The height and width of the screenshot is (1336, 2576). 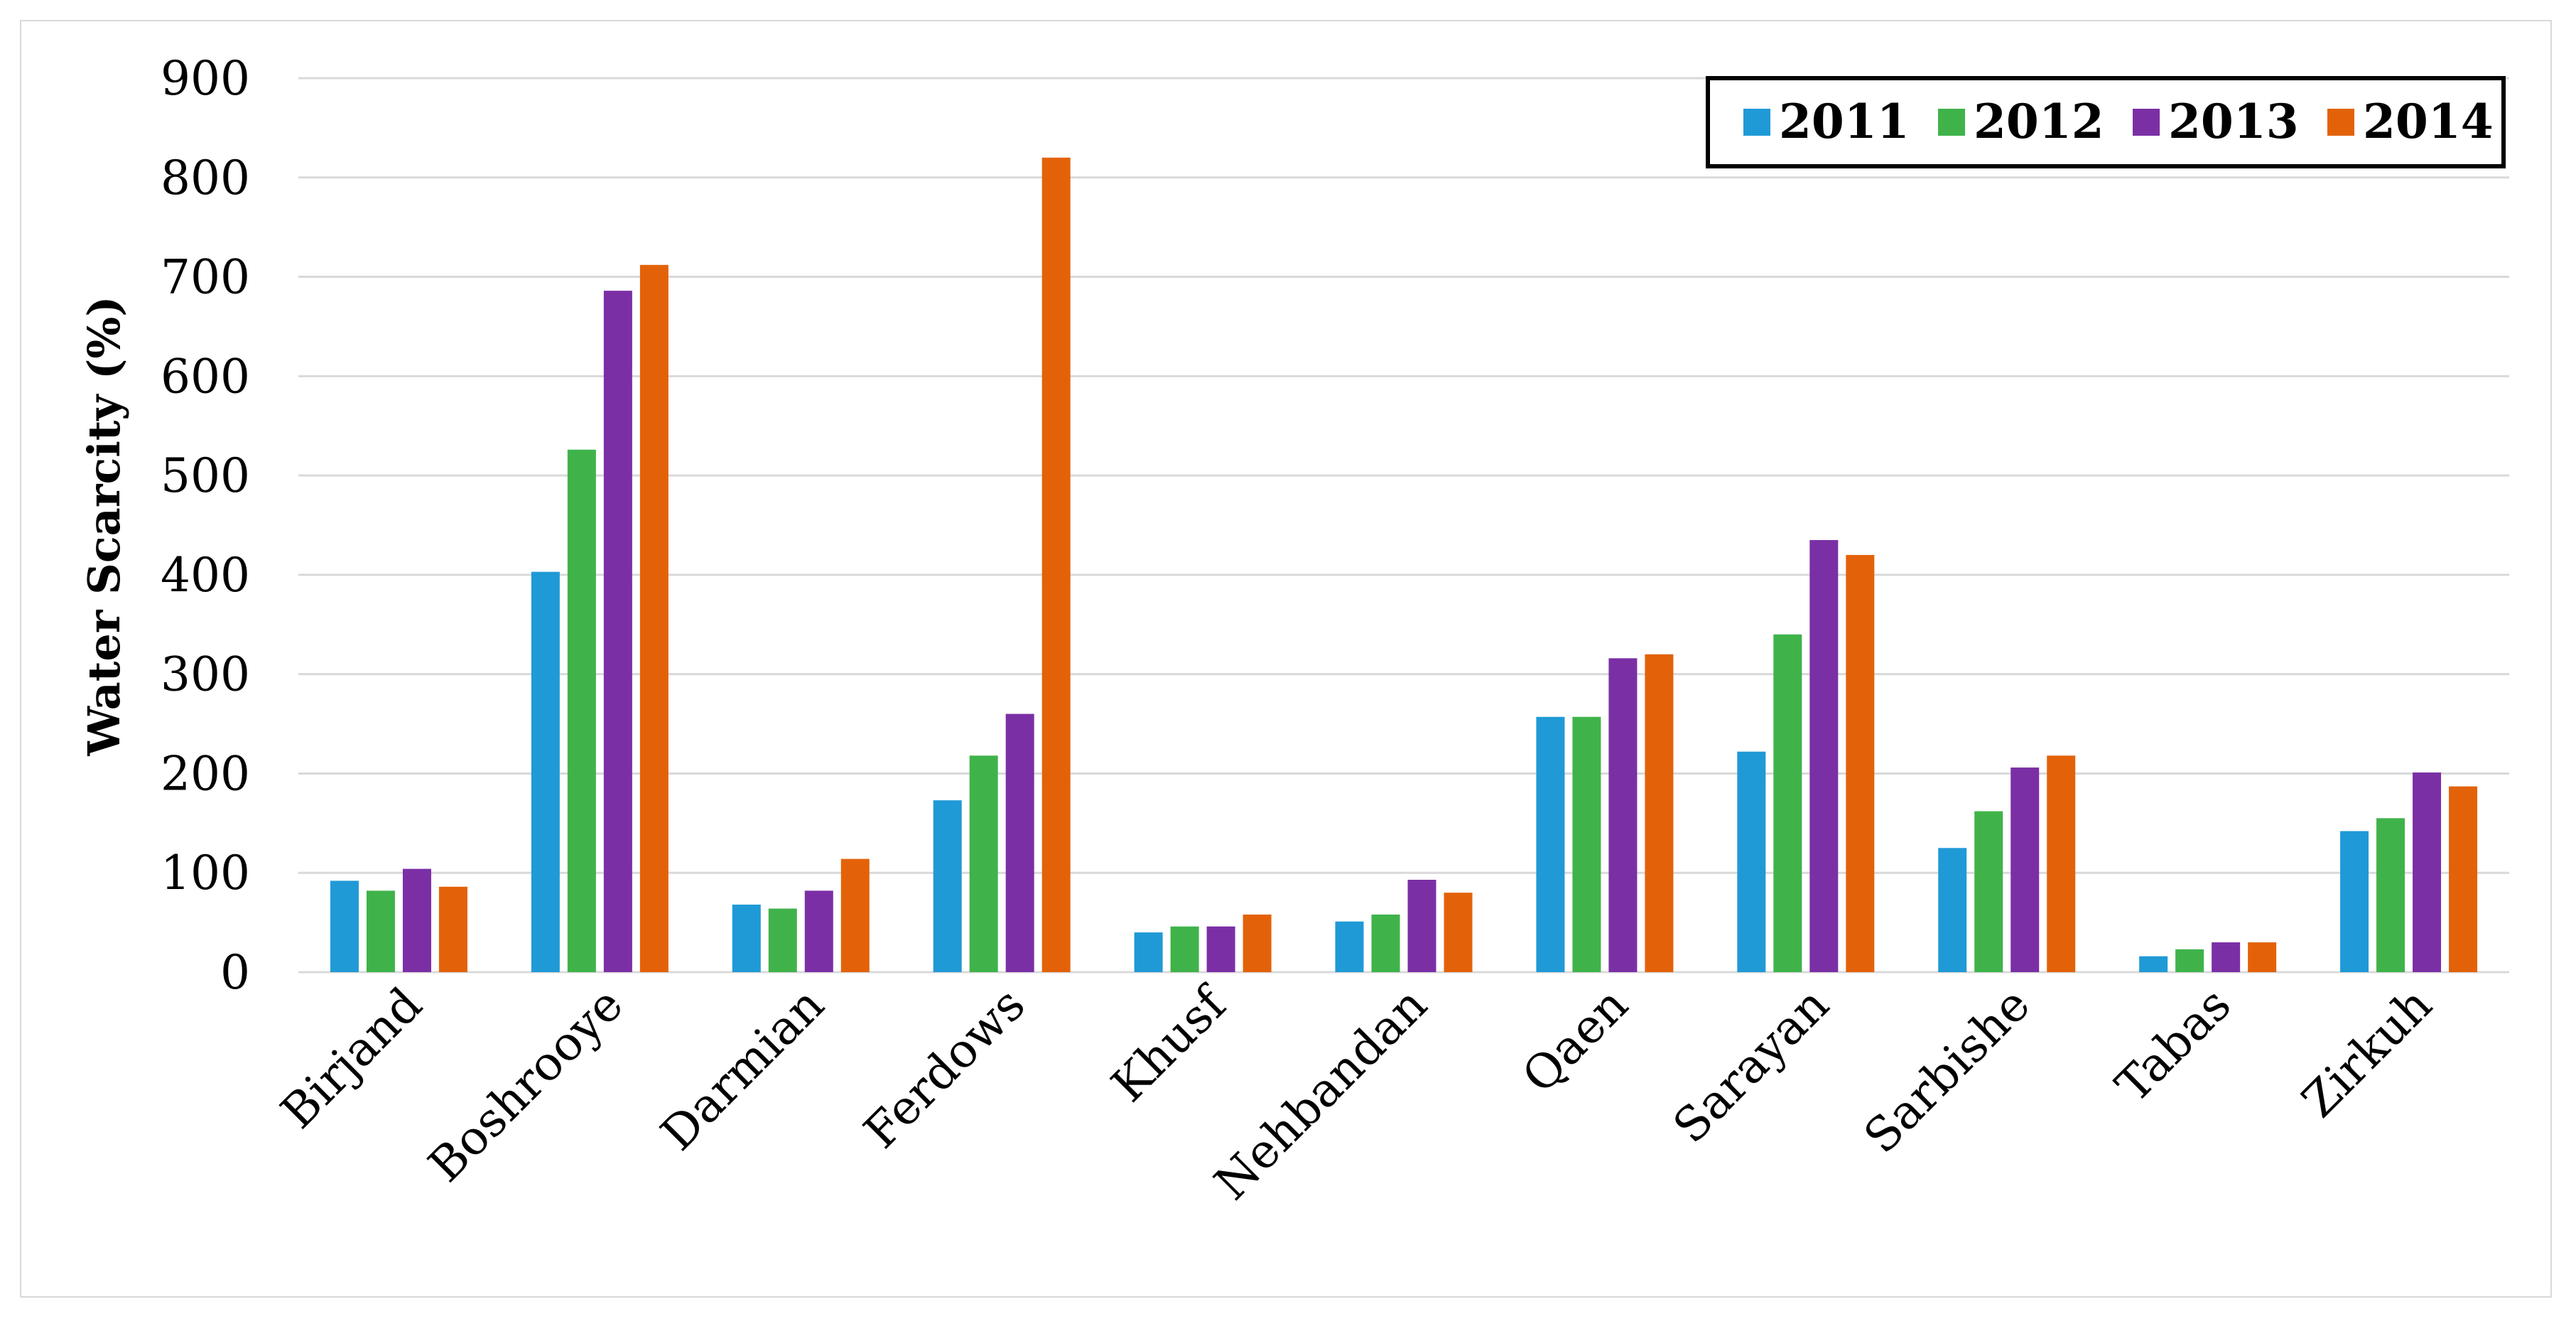 I want to click on y-tick-label: 700, so click(x=205, y=278).